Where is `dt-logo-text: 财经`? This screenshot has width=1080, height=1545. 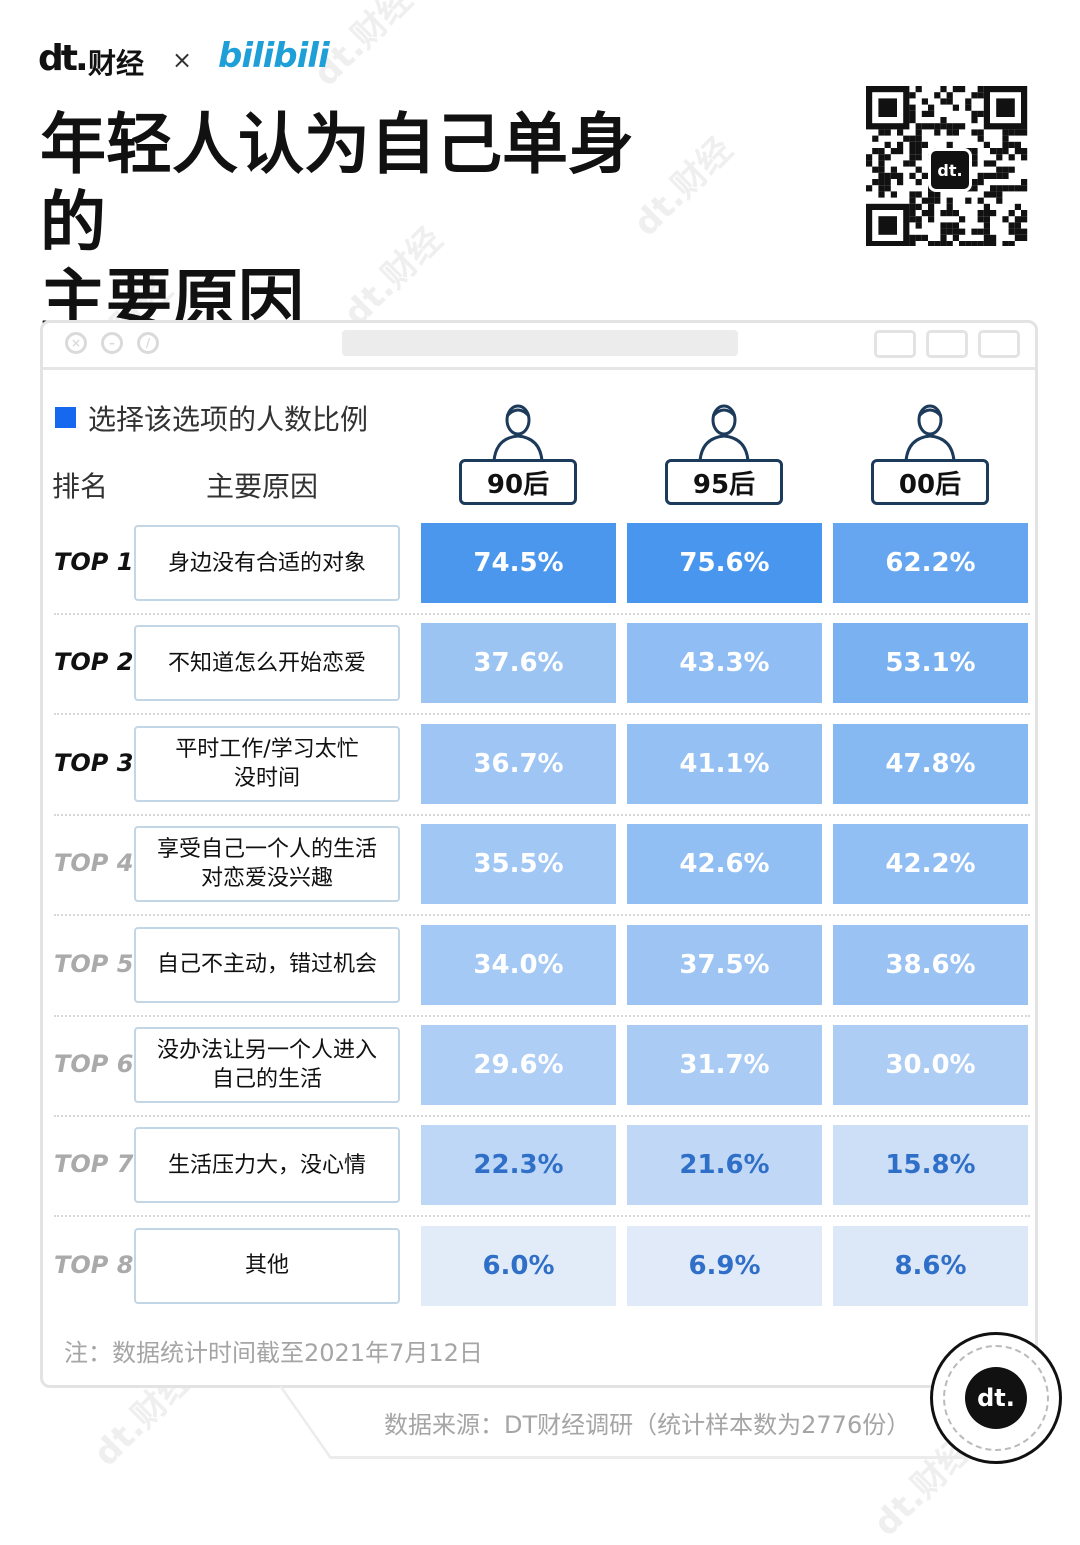
dt-logo-text: 财经 is located at coordinates (116, 63).